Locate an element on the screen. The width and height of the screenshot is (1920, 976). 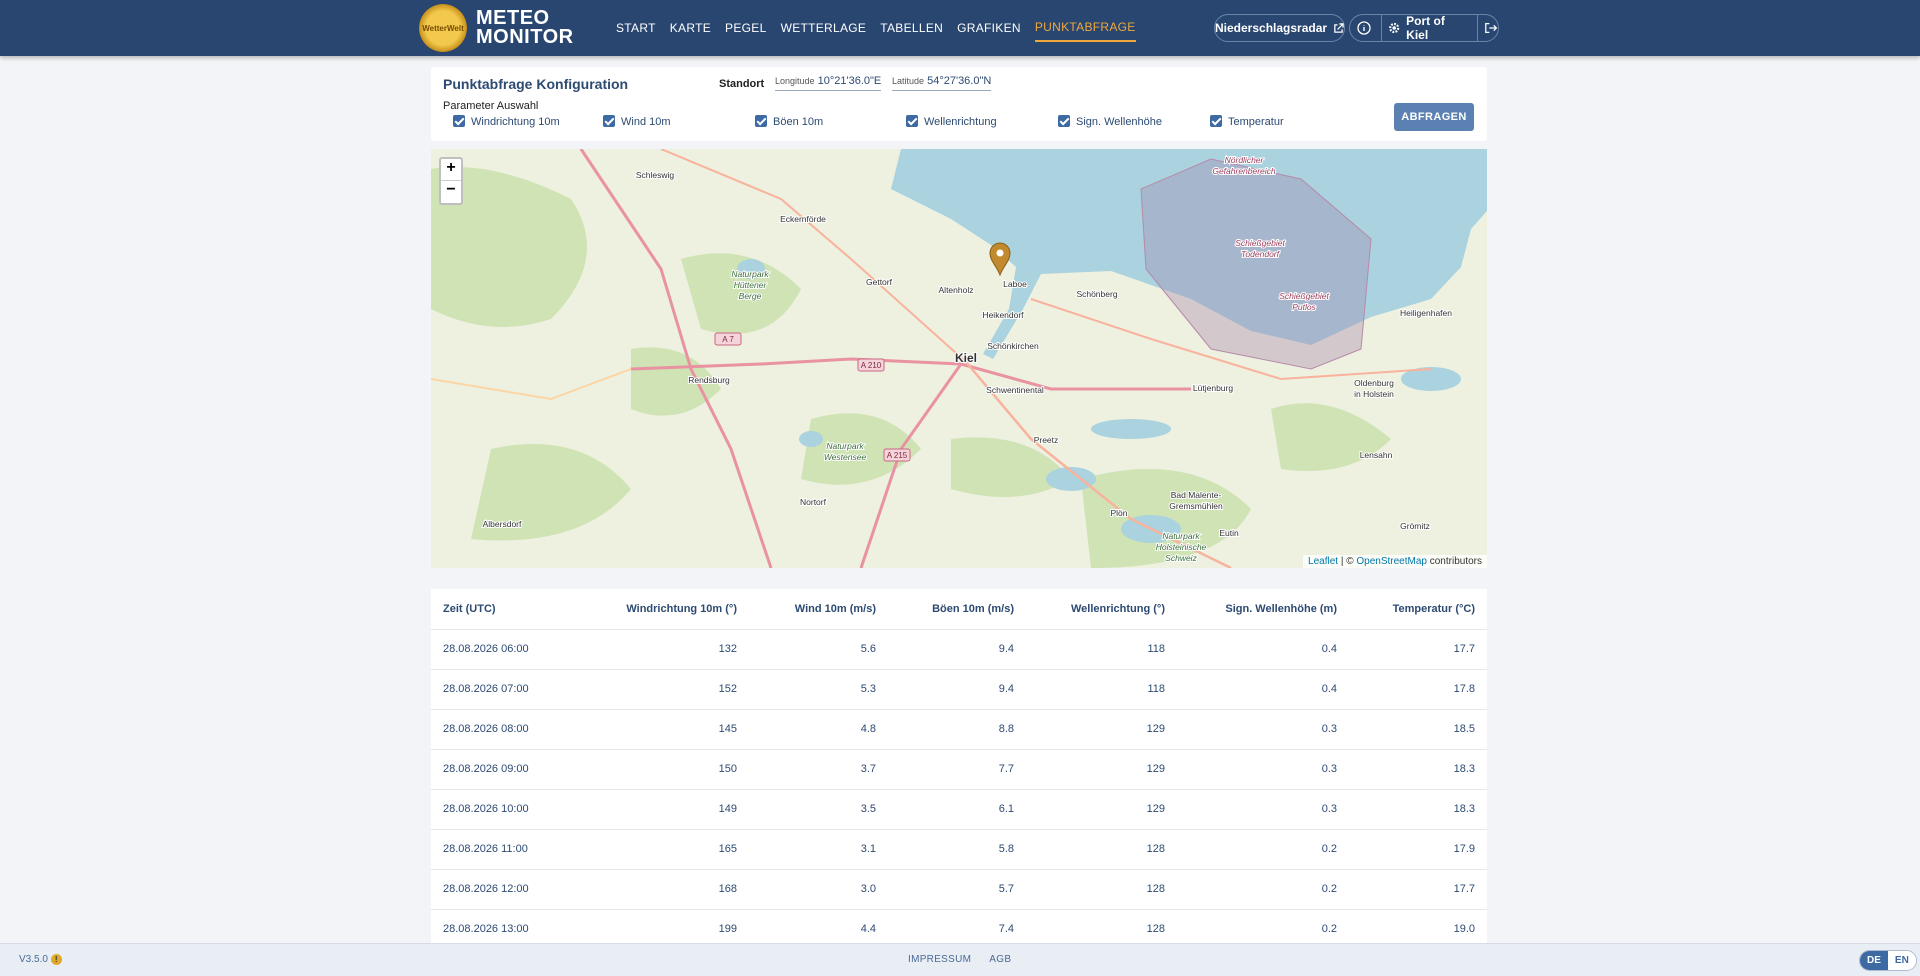
brand: METEO MONITOR is located at coordinates (525, 27).